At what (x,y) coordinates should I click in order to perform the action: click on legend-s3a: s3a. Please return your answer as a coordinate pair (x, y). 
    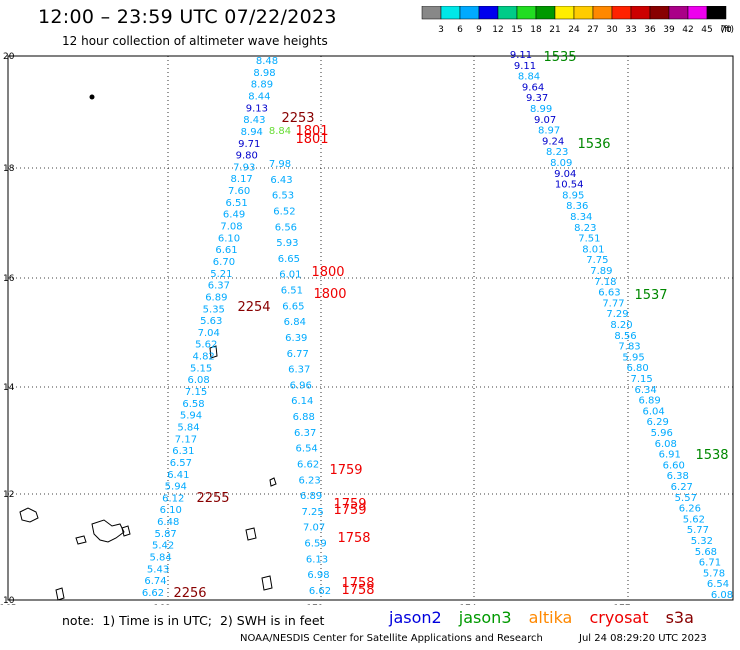
    Looking at the image, I should click on (679, 617).